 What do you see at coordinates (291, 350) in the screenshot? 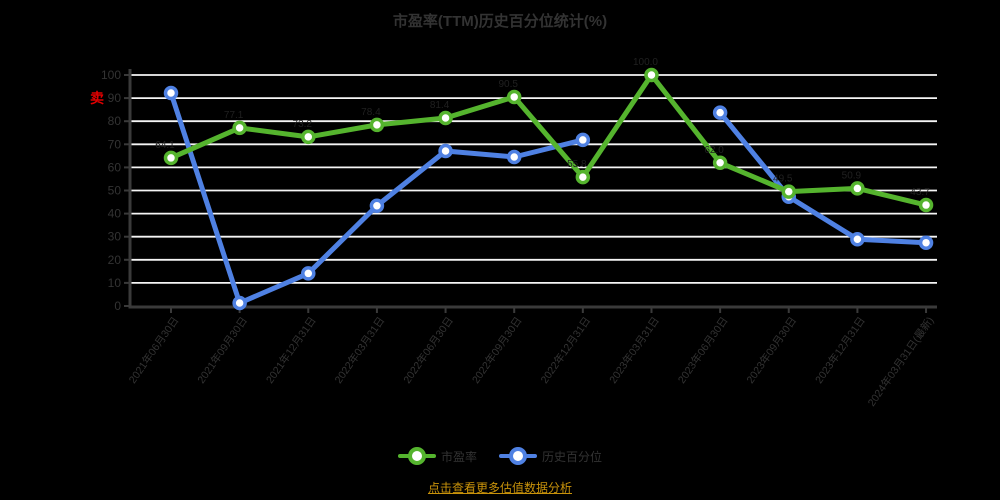
I see `x-axis-label: 2021年12月31日` at bounding box center [291, 350].